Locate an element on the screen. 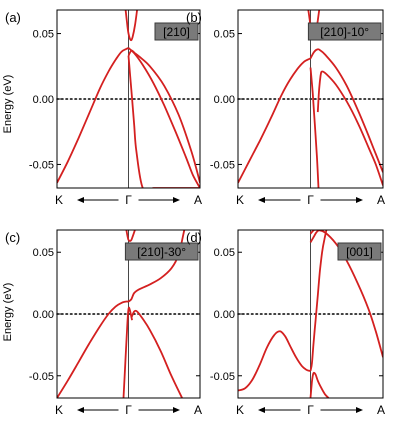 Image resolution: width=415 pixels, height=425 pixels. orientation-tag: [001] is located at coordinates (359, 252).